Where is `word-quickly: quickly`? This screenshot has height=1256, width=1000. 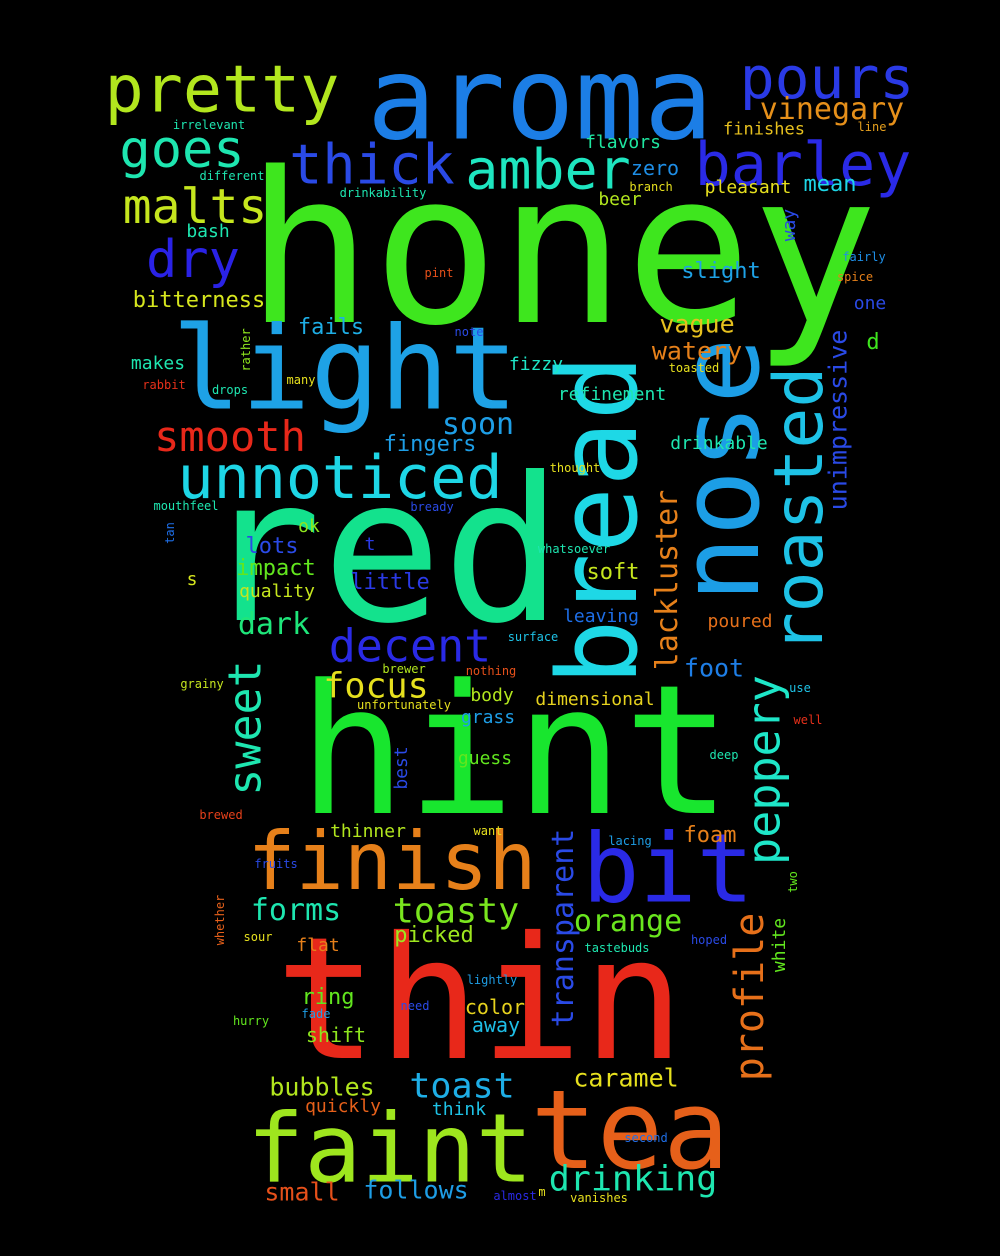
word-quickly: quickly is located at coordinates (343, 1106).